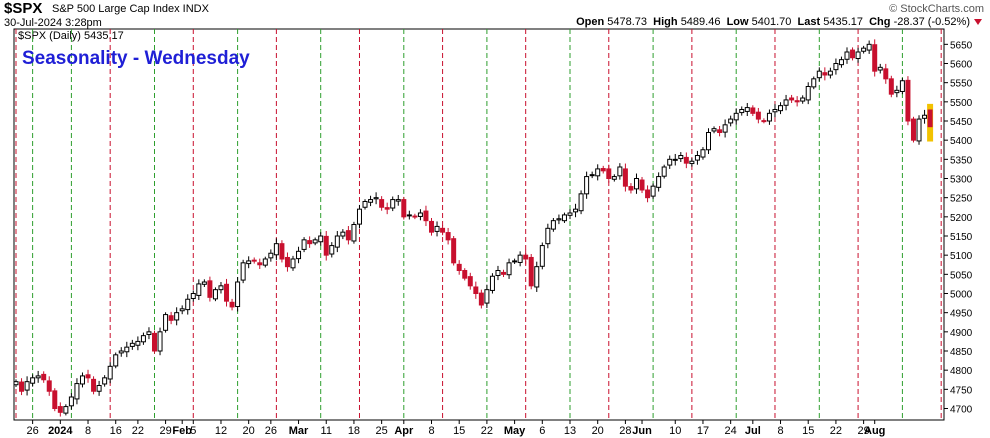 This screenshot has width=990, height=438. I want to click on y-tick-label: 5000, so click(961, 295).